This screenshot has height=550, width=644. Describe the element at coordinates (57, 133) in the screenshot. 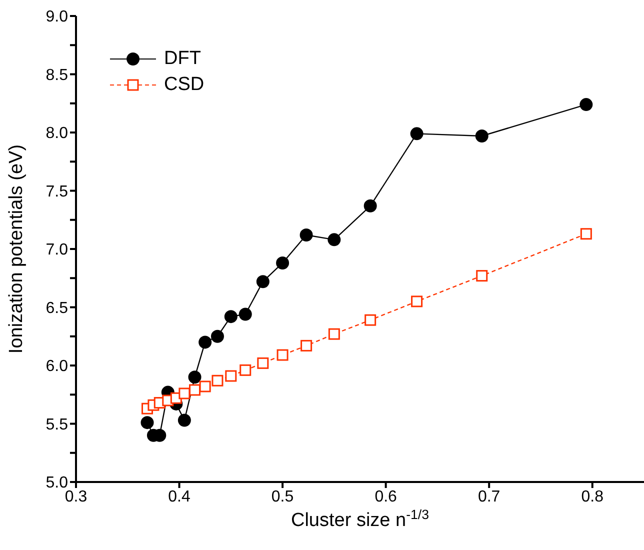

I see `y-tick-label: 8.0` at that location.